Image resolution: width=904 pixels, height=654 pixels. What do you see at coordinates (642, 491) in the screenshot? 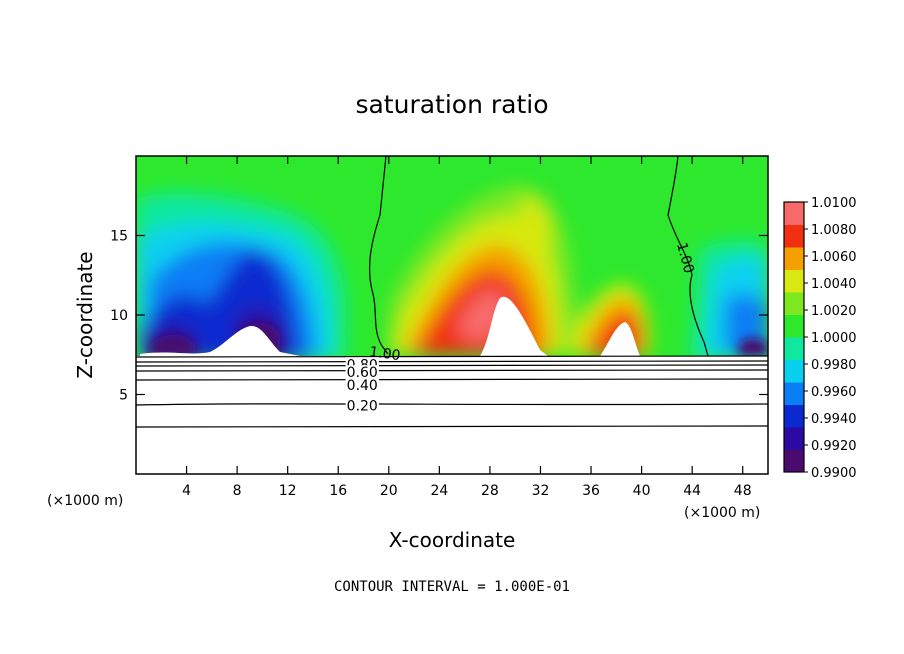
I see `x-tick-label: 40` at bounding box center [642, 491].